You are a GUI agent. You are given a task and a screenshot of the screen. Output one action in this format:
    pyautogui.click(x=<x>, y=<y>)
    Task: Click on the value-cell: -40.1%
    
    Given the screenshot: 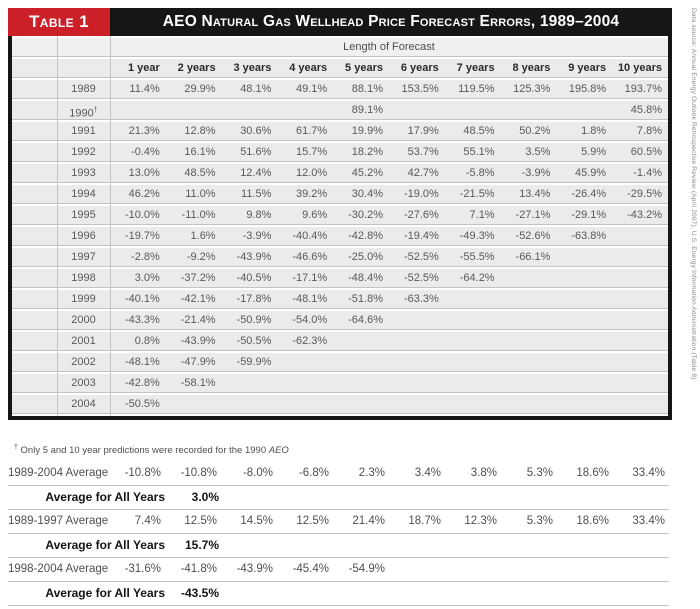 What is the action you would take?
    pyautogui.click(x=142, y=299)
    